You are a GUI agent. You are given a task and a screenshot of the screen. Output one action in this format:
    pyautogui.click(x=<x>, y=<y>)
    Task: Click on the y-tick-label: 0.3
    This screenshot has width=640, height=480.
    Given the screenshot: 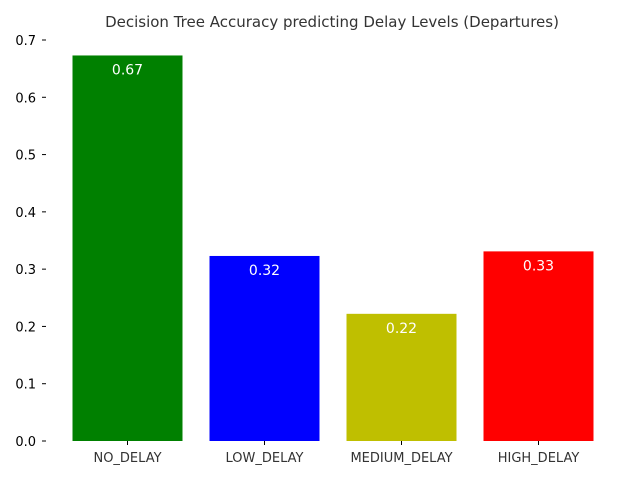 What is the action you would take?
    pyautogui.click(x=25, y=270)
    